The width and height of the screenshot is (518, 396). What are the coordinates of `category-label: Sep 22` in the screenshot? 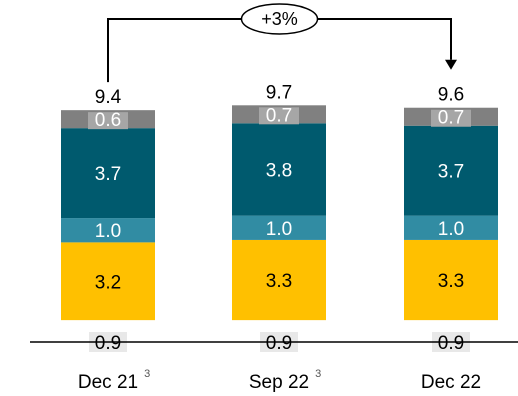 It's located at (279, 382).